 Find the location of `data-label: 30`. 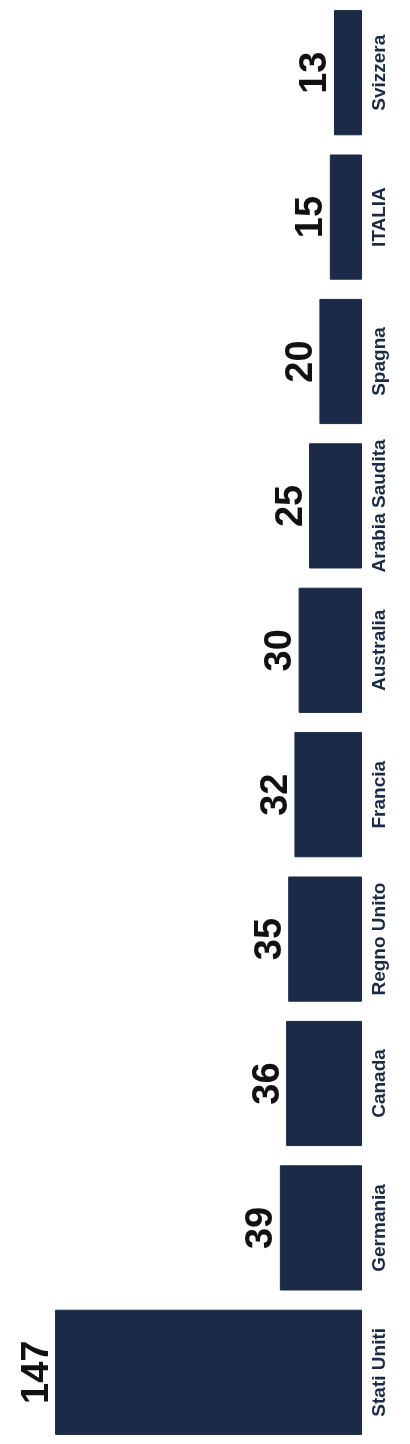

data-label: 30 is located at coordinates (278, 650).